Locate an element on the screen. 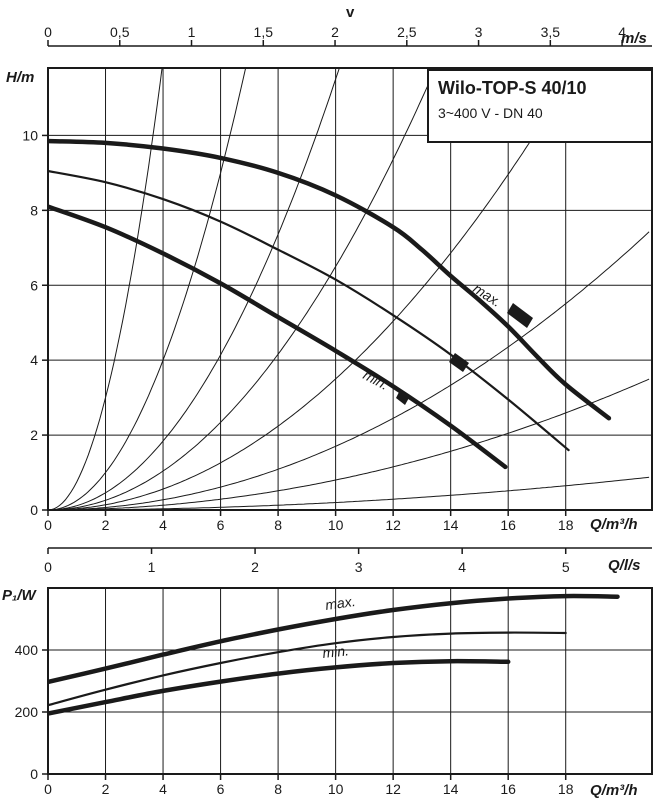 This screenshot has width=654, height=800. velocity-tick-label: 0,5 is located at coordinates (120, 32).